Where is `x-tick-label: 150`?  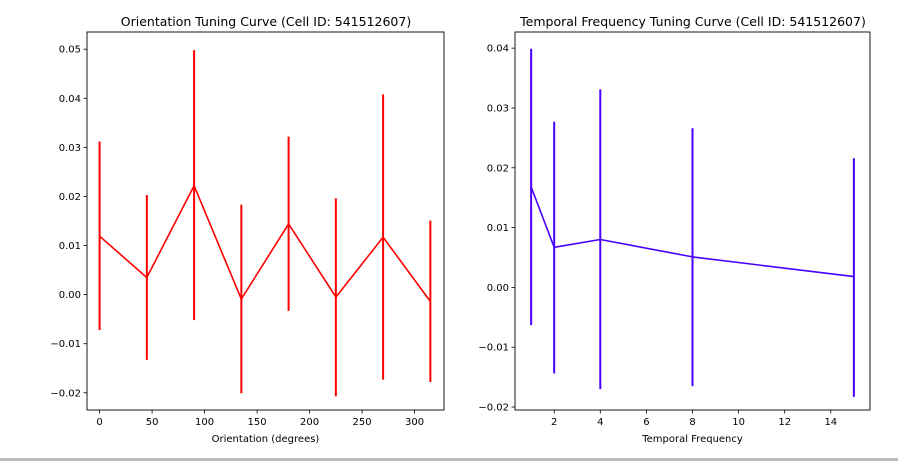
x-tick-label: 150 is located at coordinates (257, 422).